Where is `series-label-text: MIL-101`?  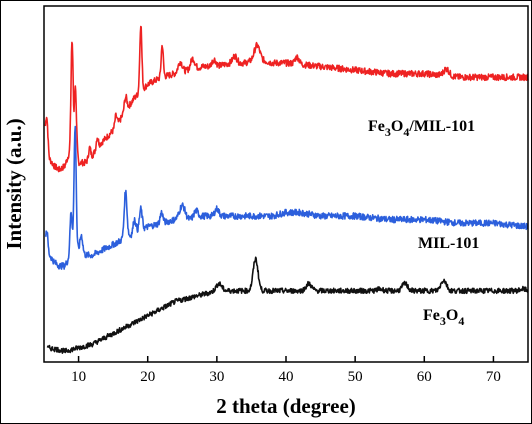 series-label-text: MIL-101 is located at coordinates (448, 243).